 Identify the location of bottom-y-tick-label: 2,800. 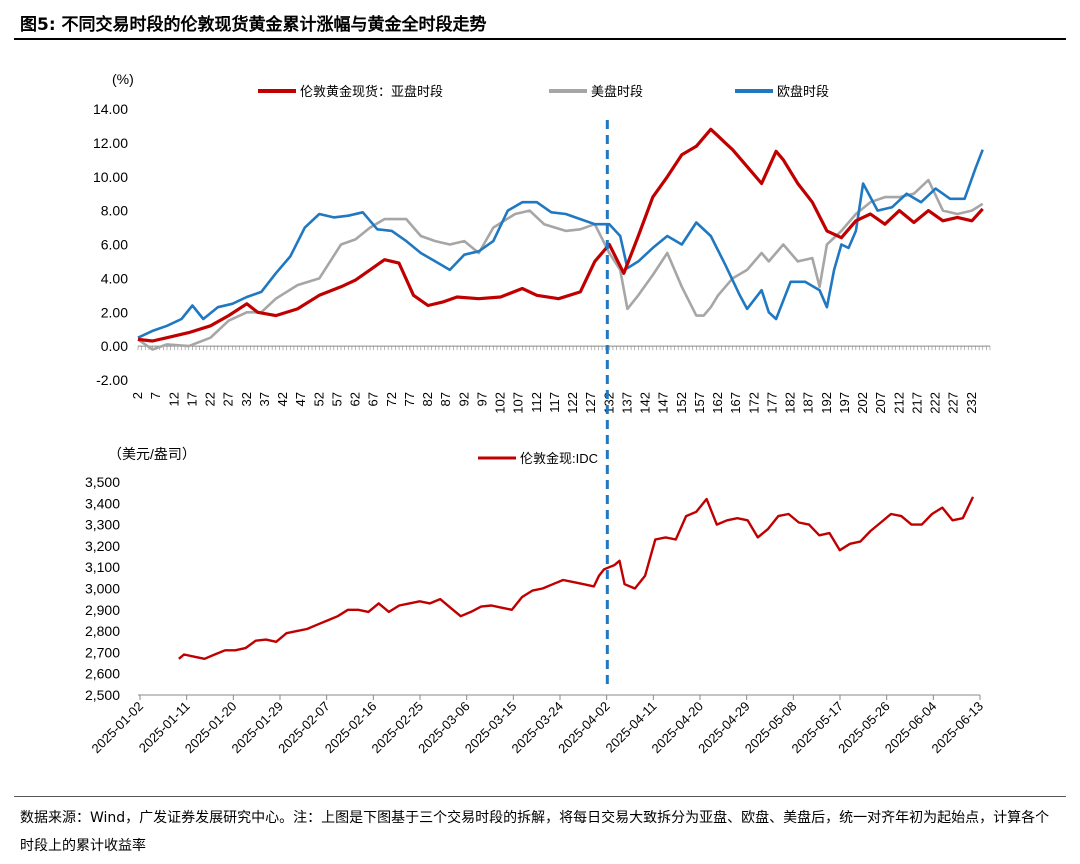
(102, 631).